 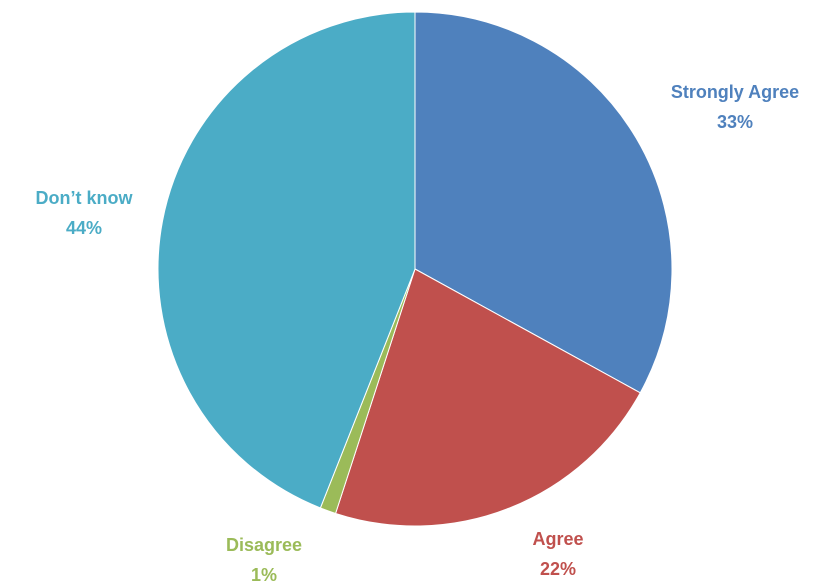 What do you see at coordinates (735, 122) in the screenshot?
I see `data-label-value: 33%` at bounding box center [735, 122].